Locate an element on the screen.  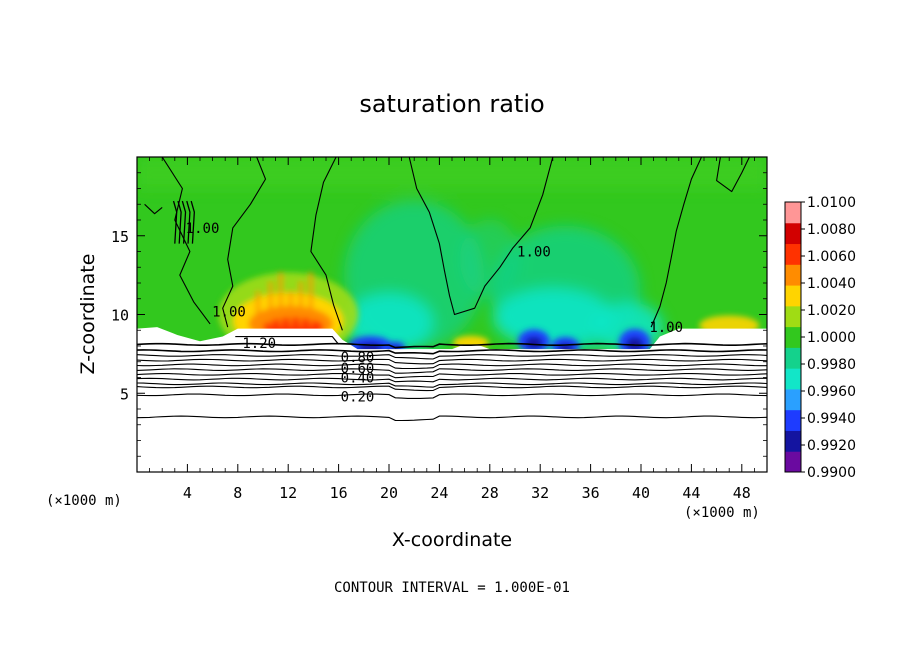
field-blue-core is located at coordinates (534, 342).